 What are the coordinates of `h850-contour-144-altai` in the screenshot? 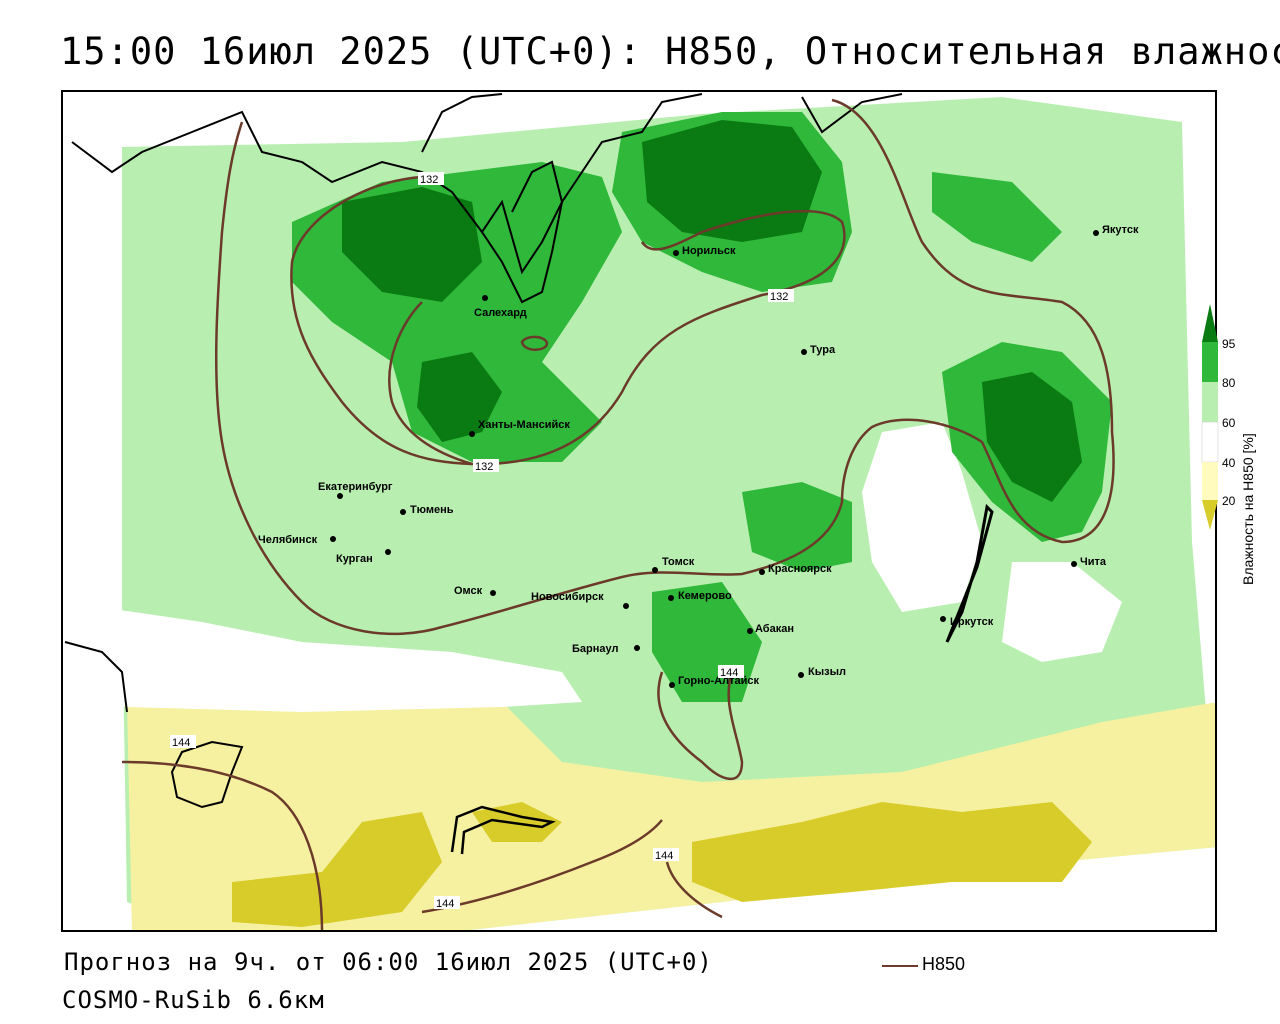 It's located at (700, 726).